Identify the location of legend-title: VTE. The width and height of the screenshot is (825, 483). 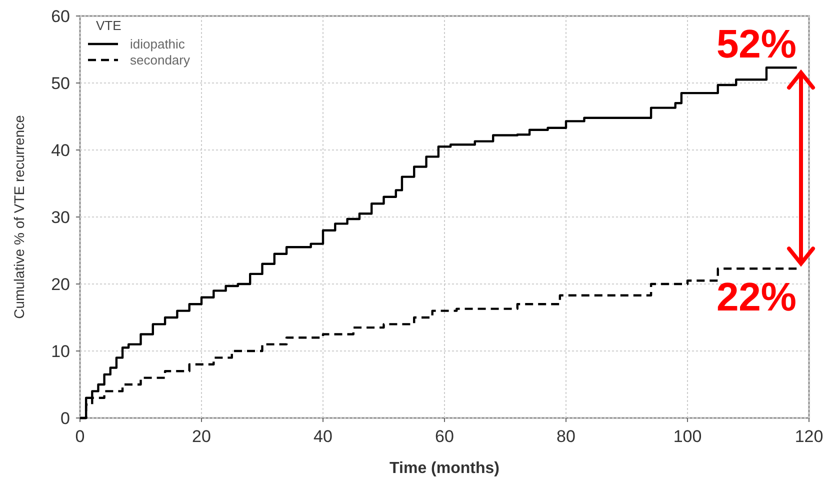
(109, 25).